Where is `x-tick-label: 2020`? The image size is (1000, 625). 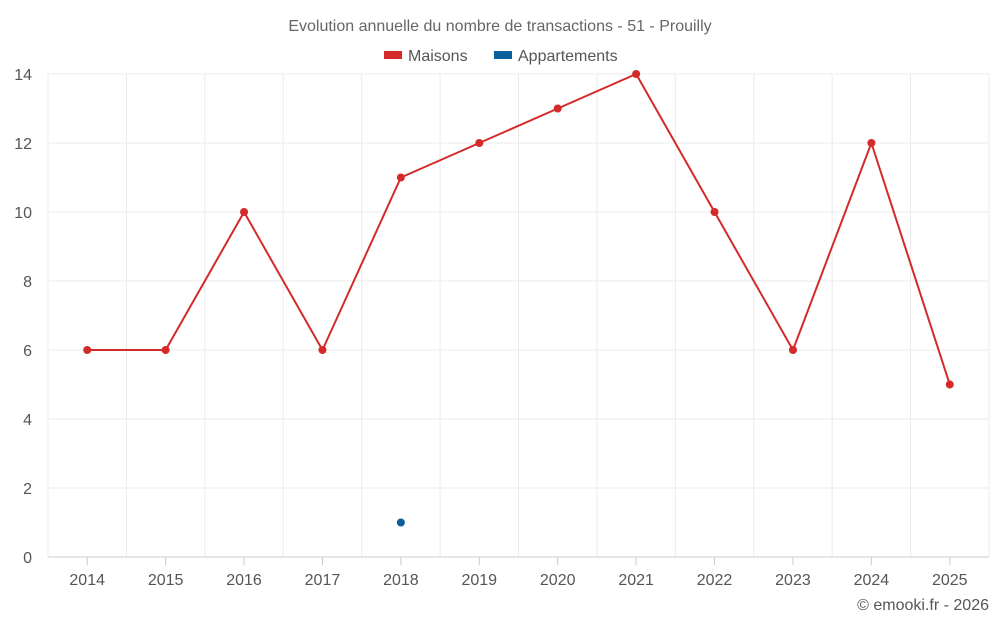 x-tick-label: 2020 is located at coordinates (558, 580).